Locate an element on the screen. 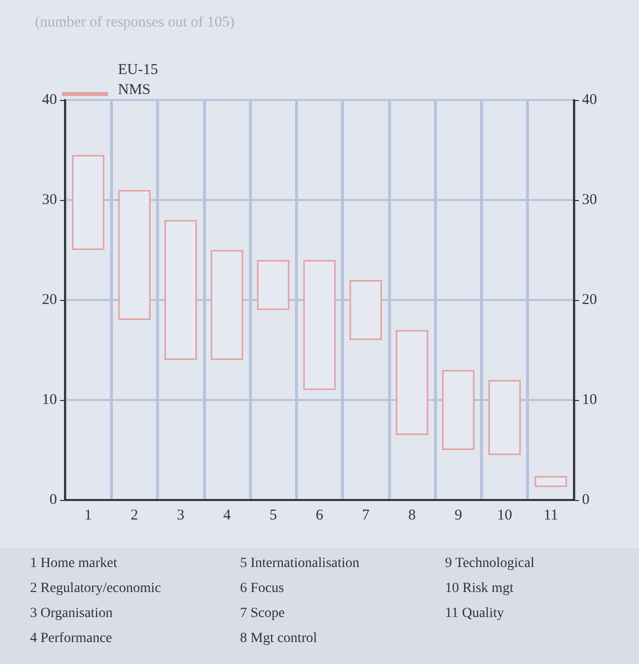 This screenshot has width=639, height=664. x-tick-label: 10 is located at coordinates (504, 516).